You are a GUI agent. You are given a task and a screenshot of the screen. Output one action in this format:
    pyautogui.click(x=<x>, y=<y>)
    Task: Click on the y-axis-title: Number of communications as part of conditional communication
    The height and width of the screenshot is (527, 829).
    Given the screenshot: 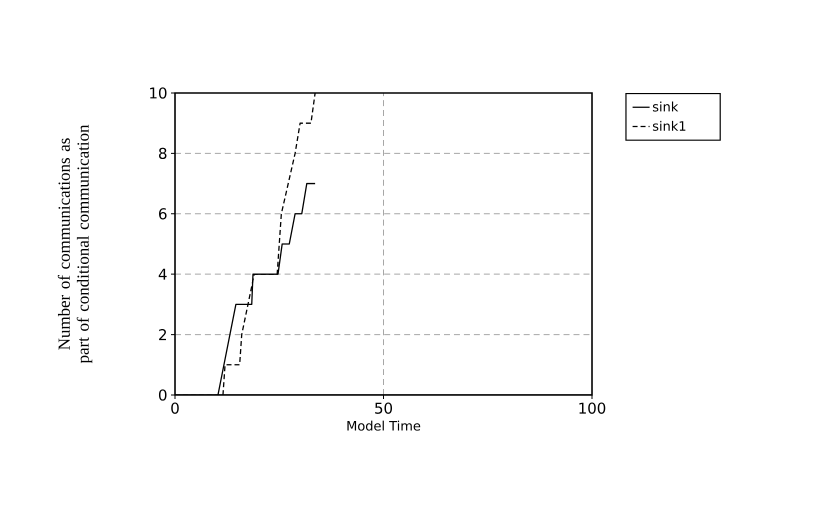 What is the action you would take?
    pyautogui.click(x=75, y=244)
    